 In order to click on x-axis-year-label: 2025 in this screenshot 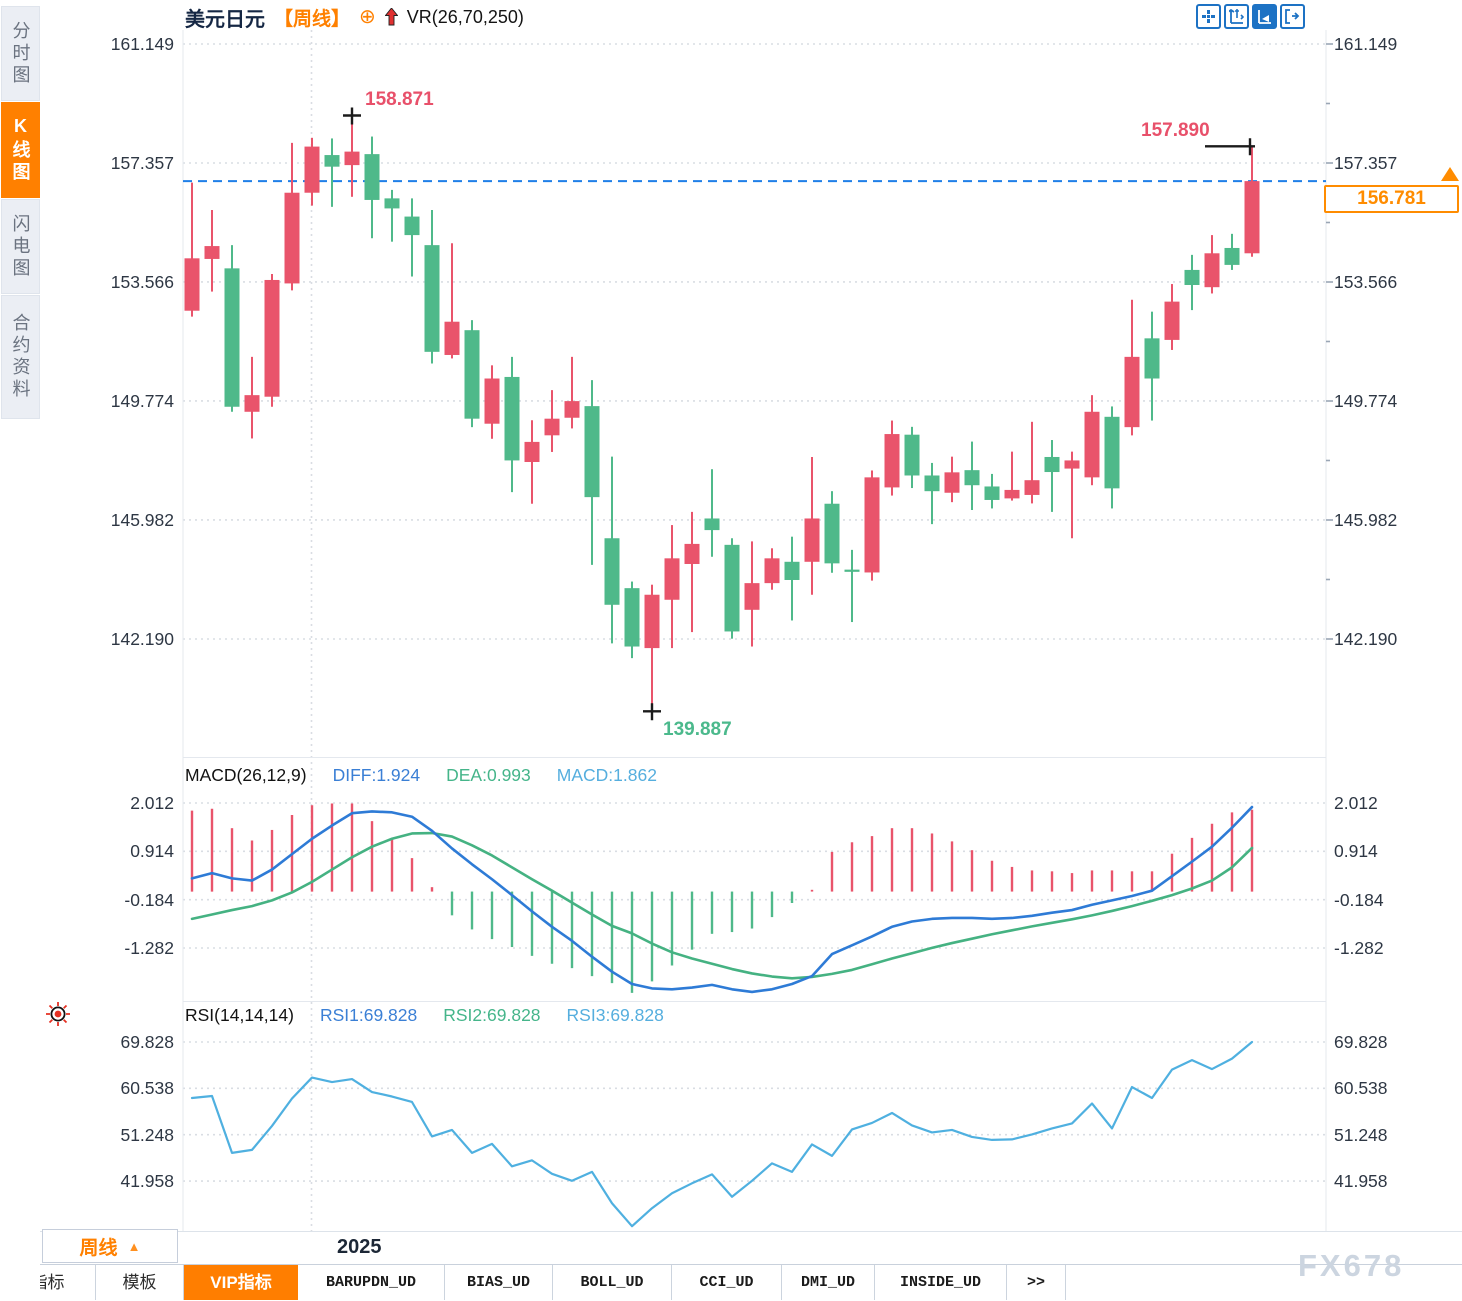, I will do `click(359, 1247)`.